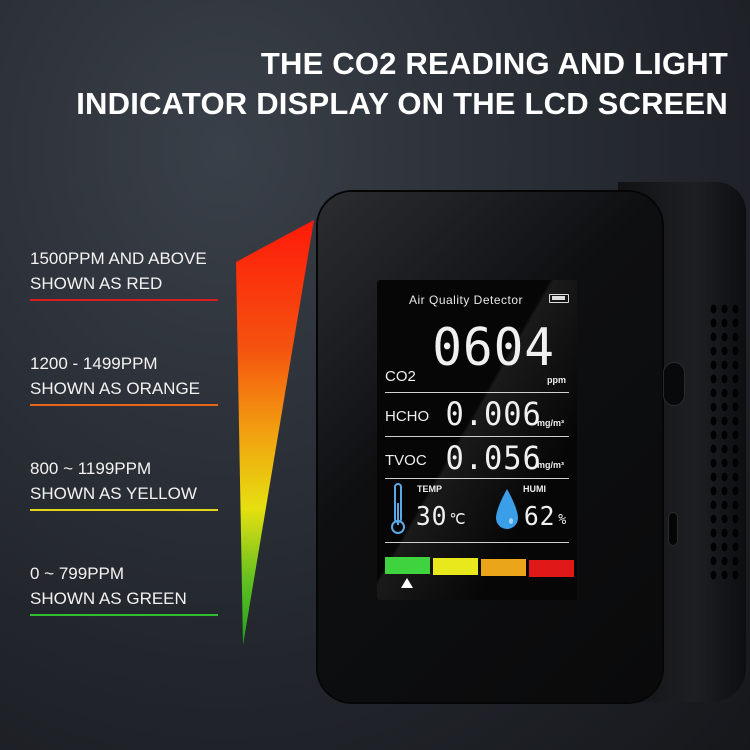 The image size is (750, 750). I want to click on tvoc-unit: mg/m³, so click(550, 465).